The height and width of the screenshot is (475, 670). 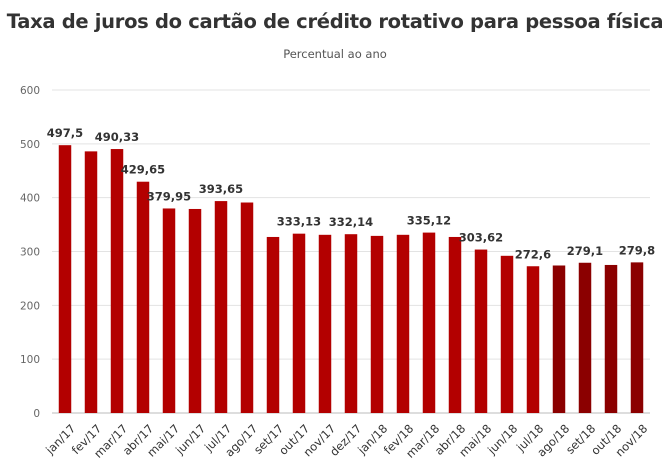 I want to click on y-tick-label: 300, so click(x=30, y=253).